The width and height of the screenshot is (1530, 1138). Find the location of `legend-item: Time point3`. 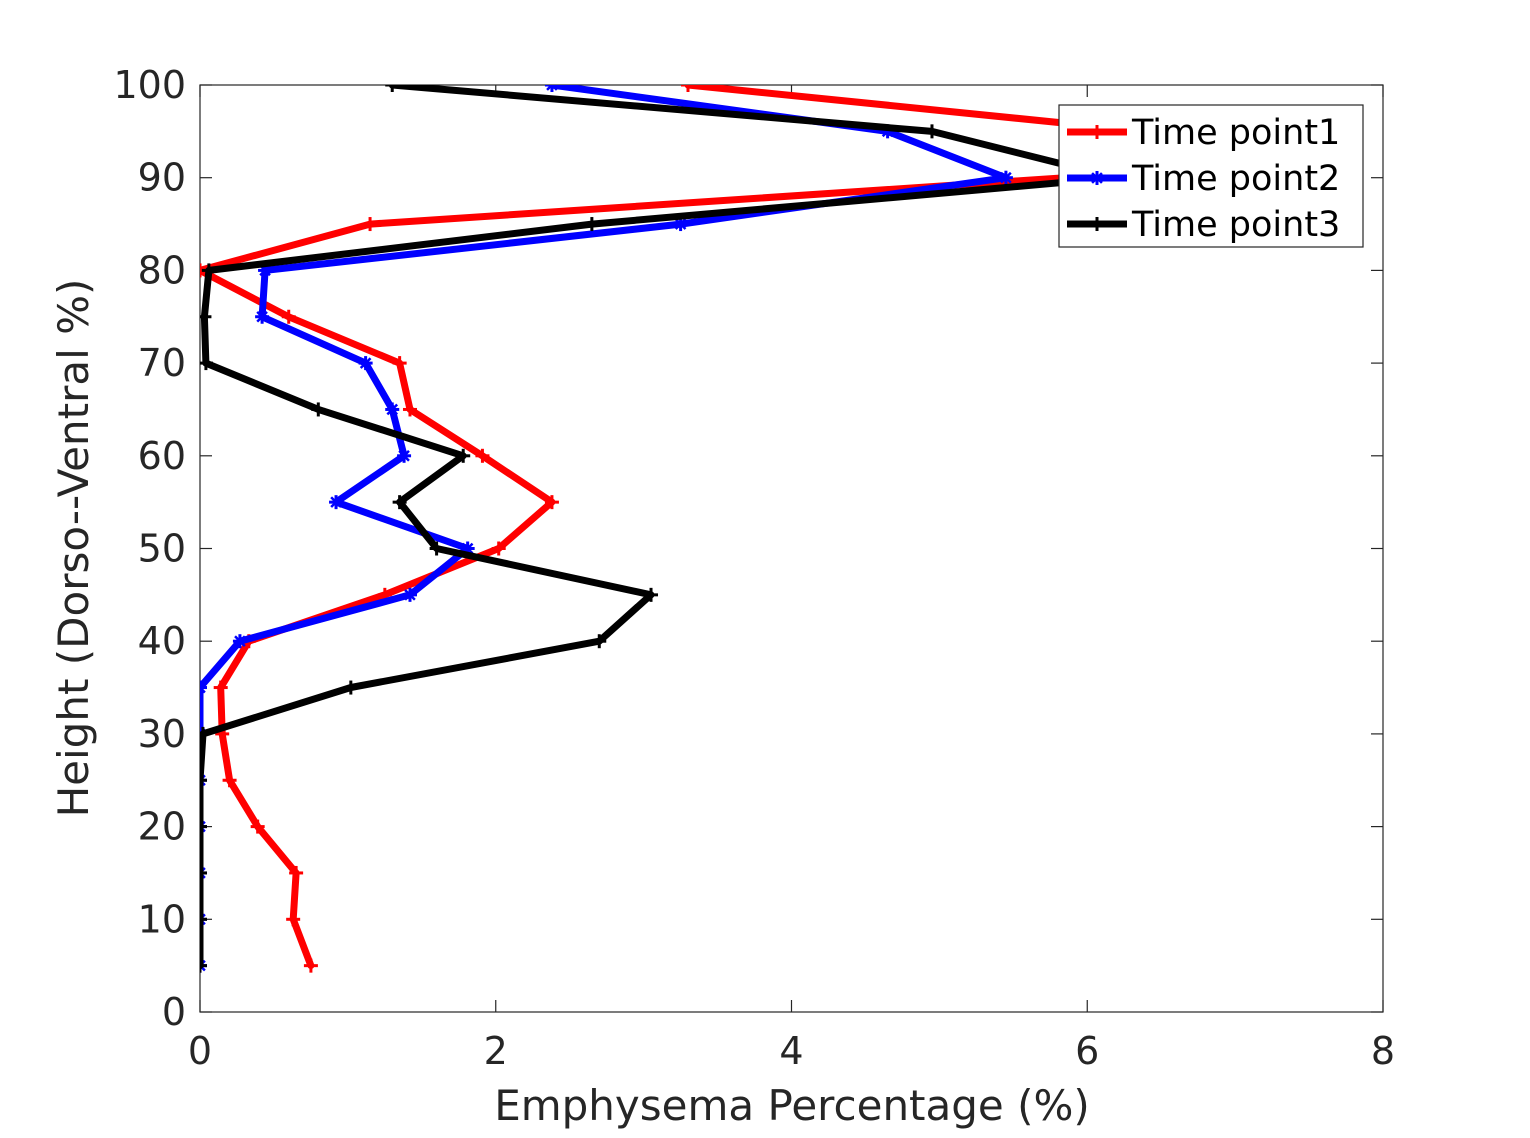

legend-item: Time point3 is located at coordinates (1203, 225).